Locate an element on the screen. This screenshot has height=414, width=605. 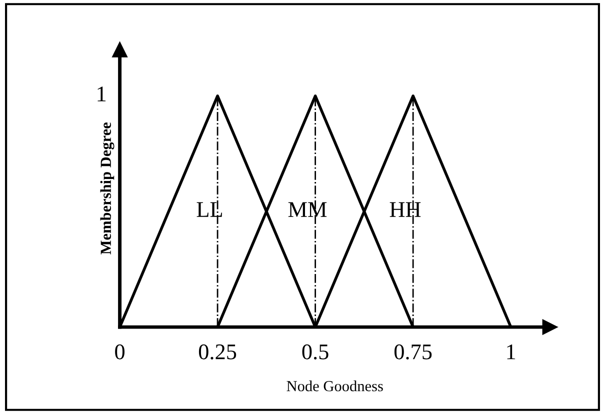
x-tick-label: 0.75 is located at coordinates (413, 352).